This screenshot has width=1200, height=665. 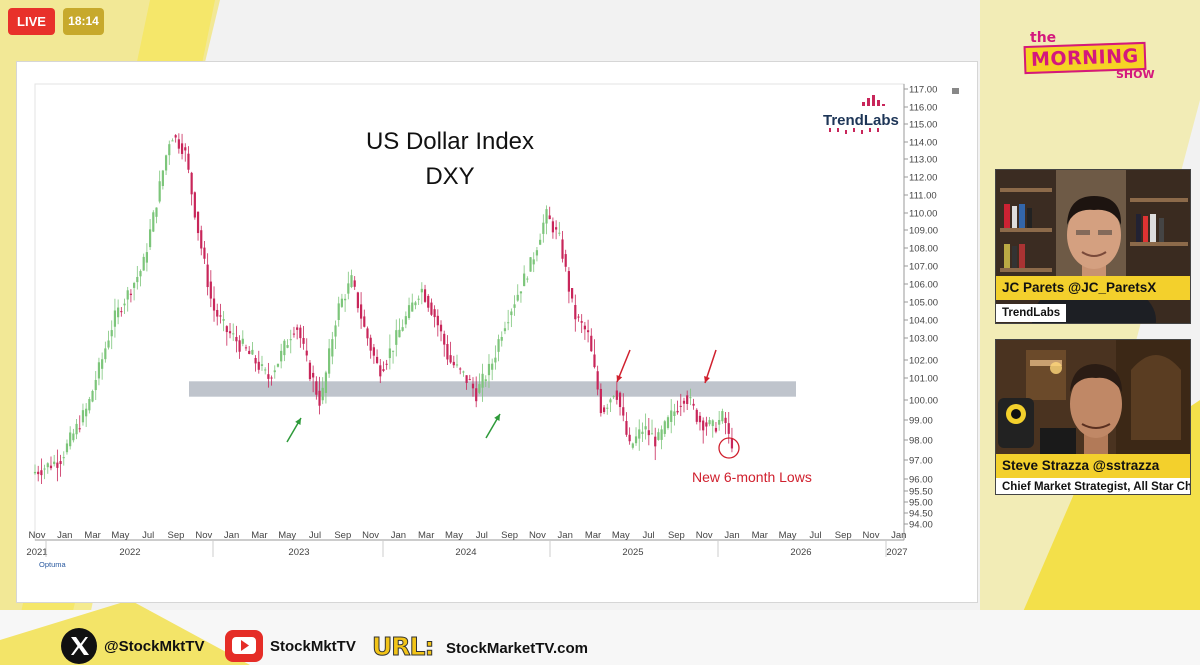 I want to click on x-logo-icon, so click(x=79, y=646).